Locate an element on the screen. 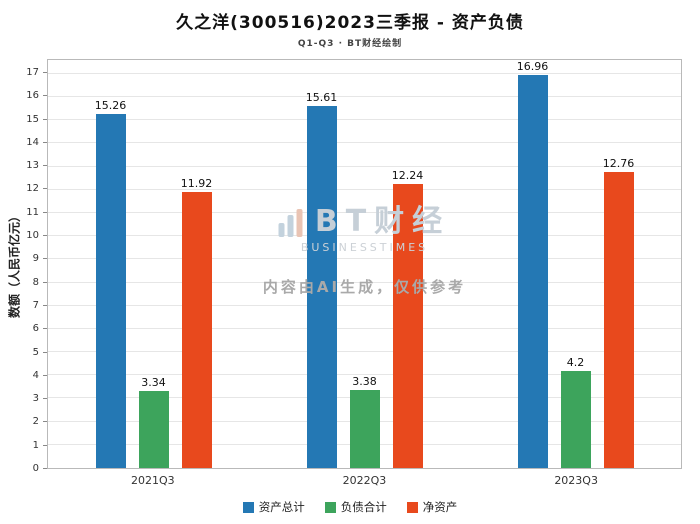  bar-slot: 16.96 is located at coordinates (532, 264).